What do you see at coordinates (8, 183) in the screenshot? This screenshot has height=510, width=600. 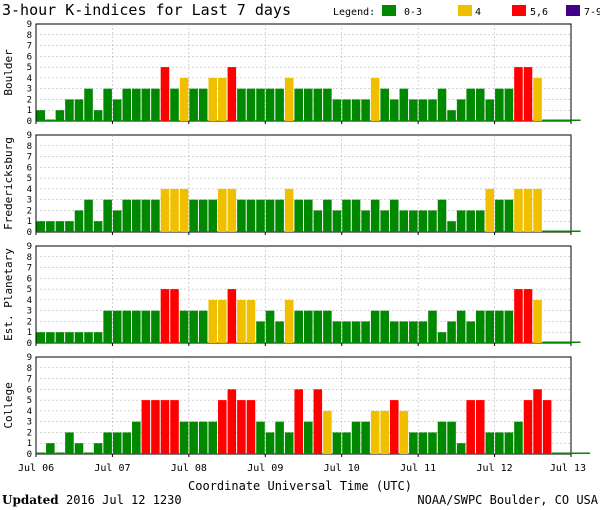 I see `station-label: Fredericksburg` at bounding box center [8, 183].